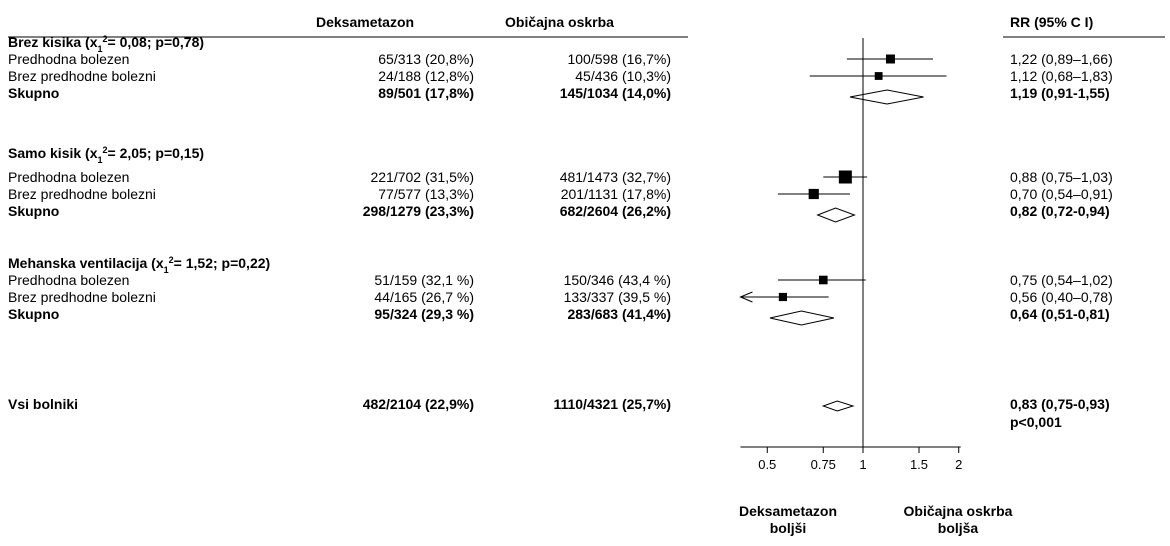  What do you see at coordinates (919, 464) in the screenshot?
I see `x-tick-label: 1.5` at bounding box center [919, 464].